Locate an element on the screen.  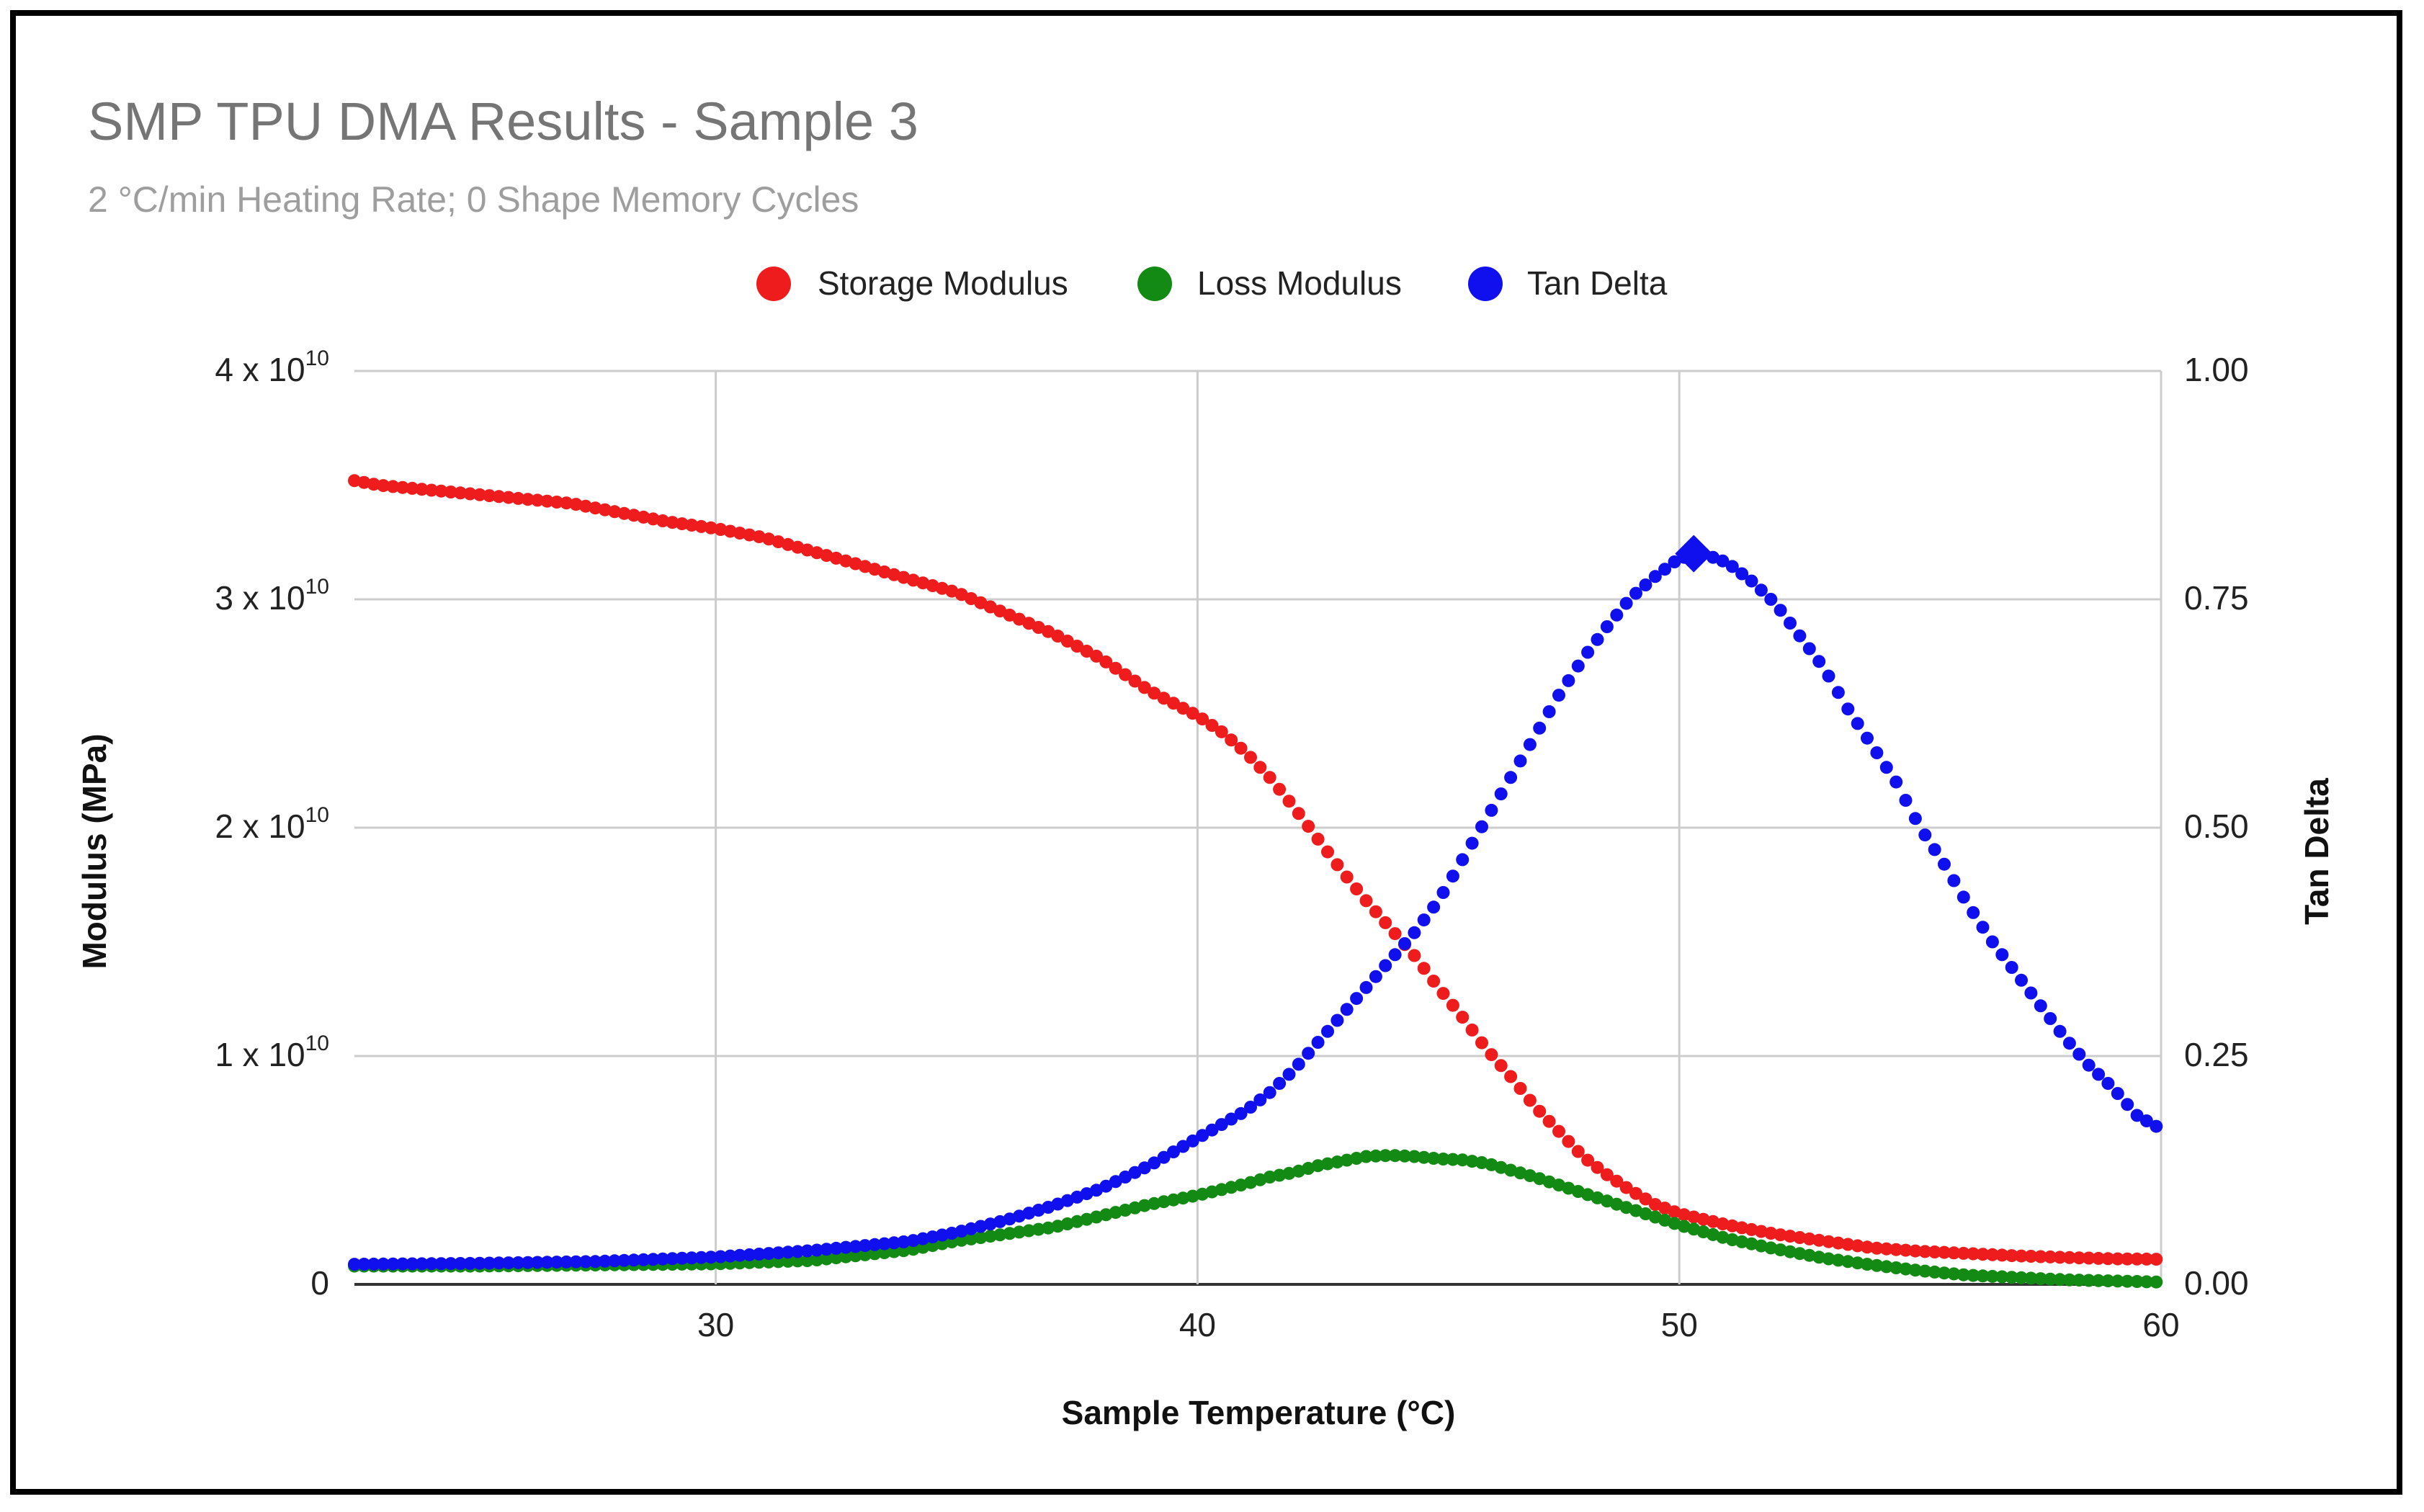
legend-marker-tan-delta is located at coordinates (1485, 284).